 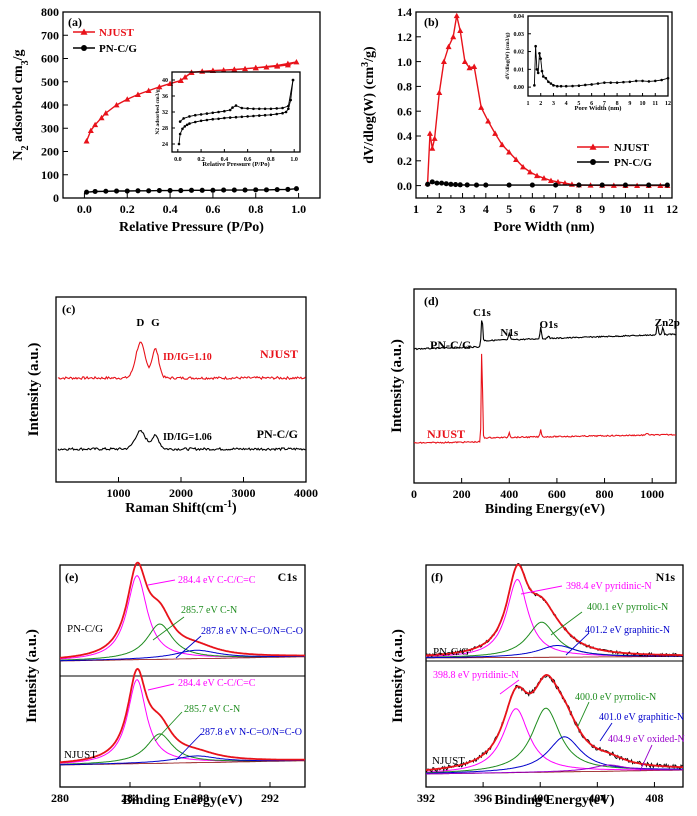 I want to click on panel-a-xtick-label: 0.4, so click(x=170, y=209).